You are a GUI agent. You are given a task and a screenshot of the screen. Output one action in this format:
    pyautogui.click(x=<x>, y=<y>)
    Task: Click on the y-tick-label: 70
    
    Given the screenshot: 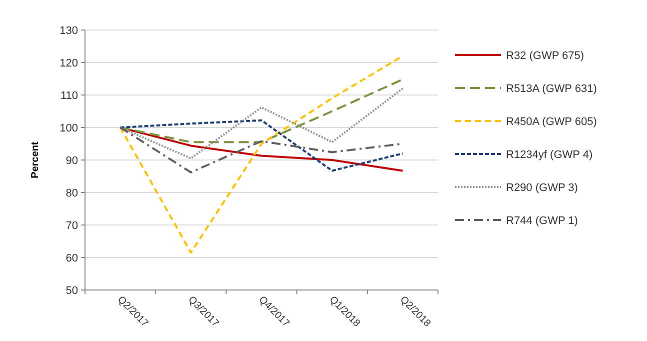 What is the action you would take?
    pyautogui.click(x=72, y=226)
    